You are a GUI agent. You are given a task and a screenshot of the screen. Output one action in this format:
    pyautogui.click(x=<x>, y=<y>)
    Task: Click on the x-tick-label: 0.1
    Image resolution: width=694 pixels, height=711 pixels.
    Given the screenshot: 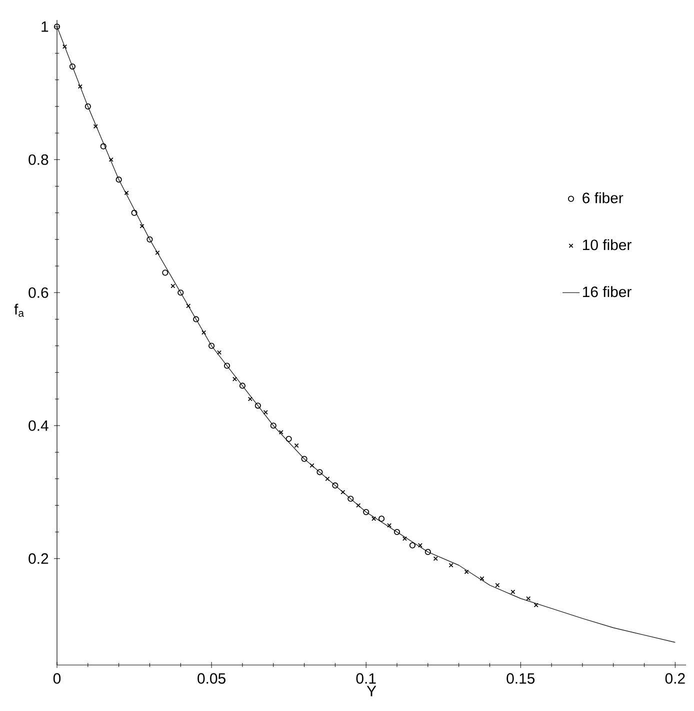 What is the action you would take?
    pyautogui.click(x=366, y=678)
    